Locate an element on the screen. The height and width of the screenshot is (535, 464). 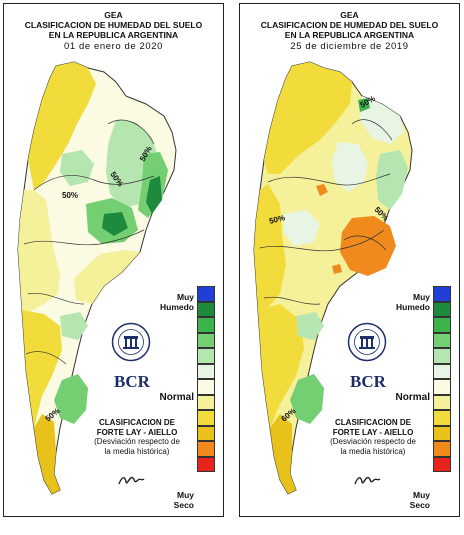
dry-region-north is located at coordinates (308, 118).